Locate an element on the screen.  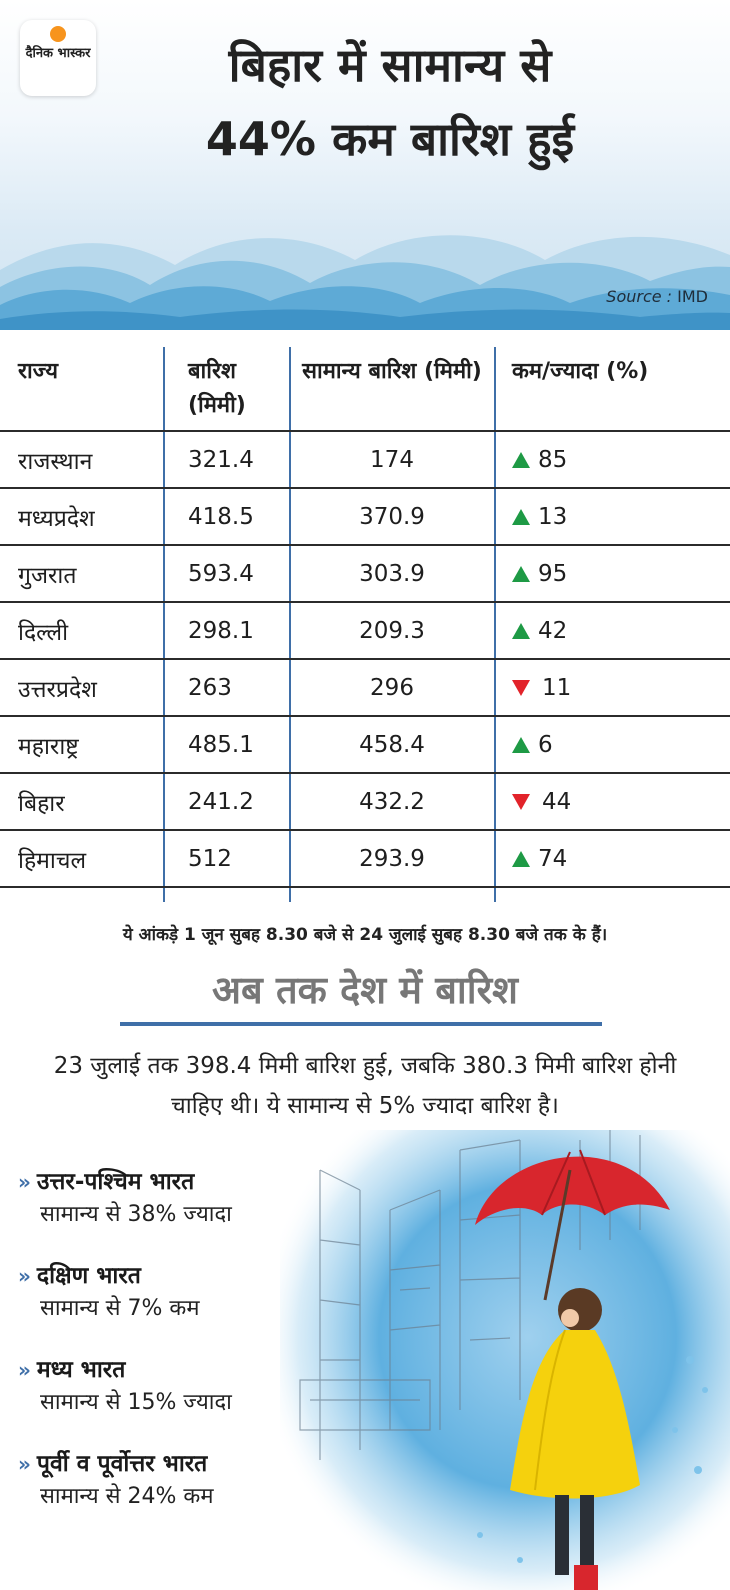
cell-normal-rain: 209.3 is located at coordinates (392, 630).